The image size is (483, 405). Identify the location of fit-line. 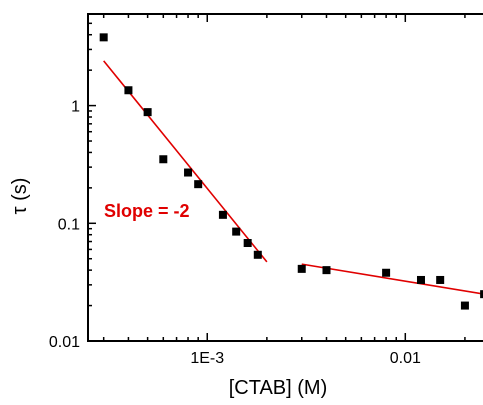
(392, 279).